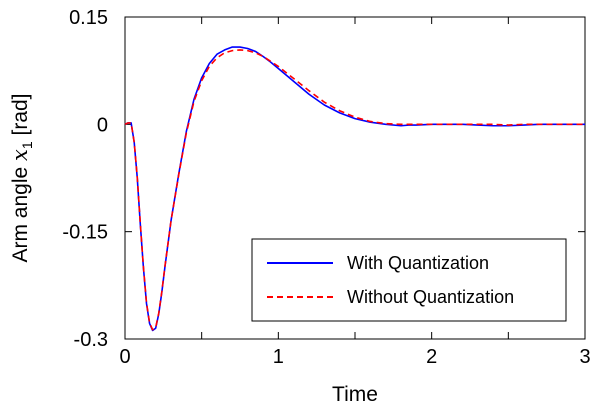 The height and width of the screenshot is (408, 592). What do you see at coordinates (355, 394) in the screenshot?
I see `x-axis-label: Time` at bounding box center [355, 394].